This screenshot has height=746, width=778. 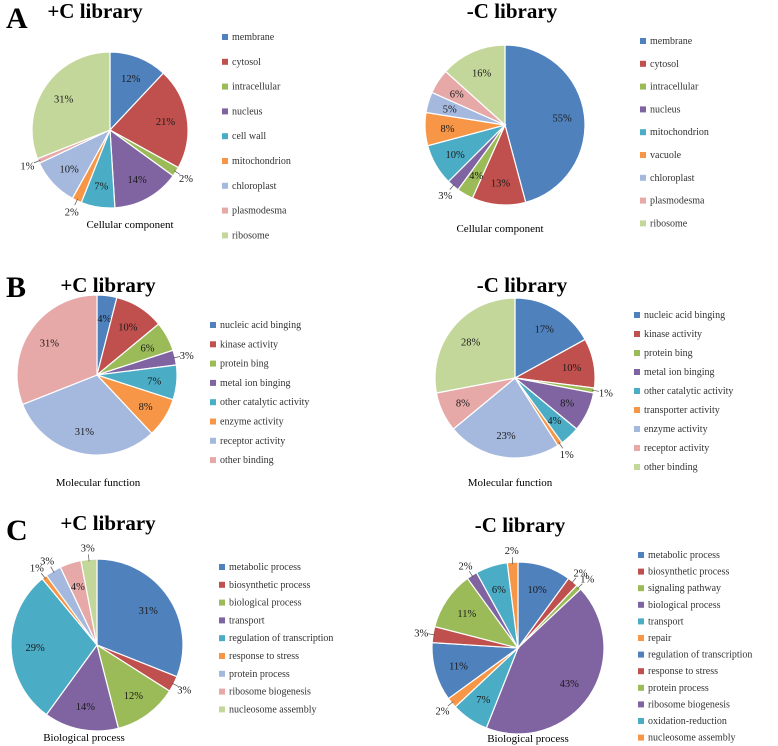 I want to click on legend-entry-biosynthetic-process: biosynthetic process, so click(x=269, y=585).